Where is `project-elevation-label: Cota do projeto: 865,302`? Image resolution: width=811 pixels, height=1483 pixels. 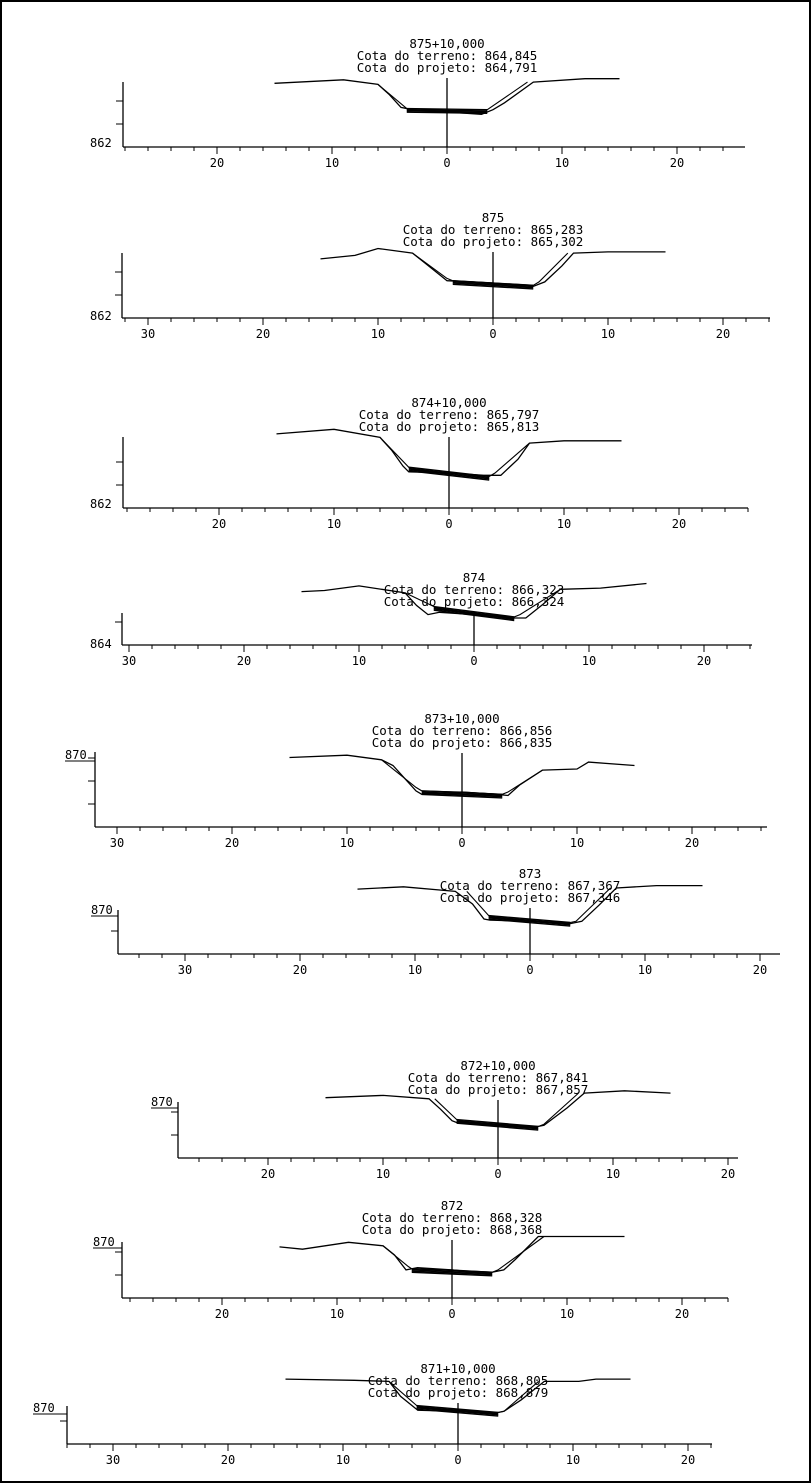 project-elevation-label: Cota do projeto: 865,302 is located at coordinates (493, 241).